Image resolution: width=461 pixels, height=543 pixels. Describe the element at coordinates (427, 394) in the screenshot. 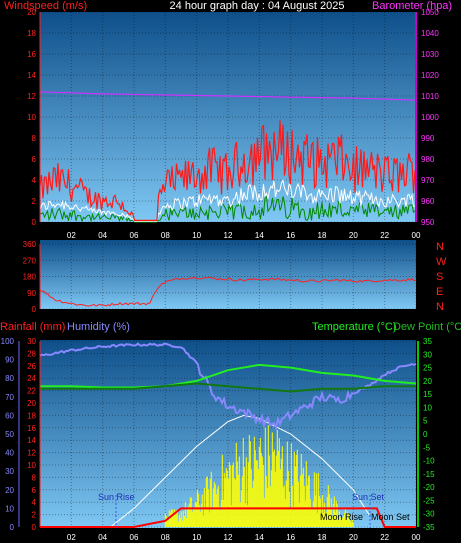

I see `temperature-tick-label: 15` at that location.